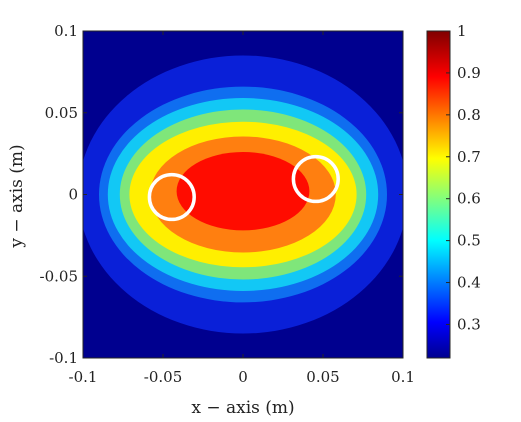 The image size is (521, 422). I want to click on colorbar-tick-label: 0.9, so click(469, 73).